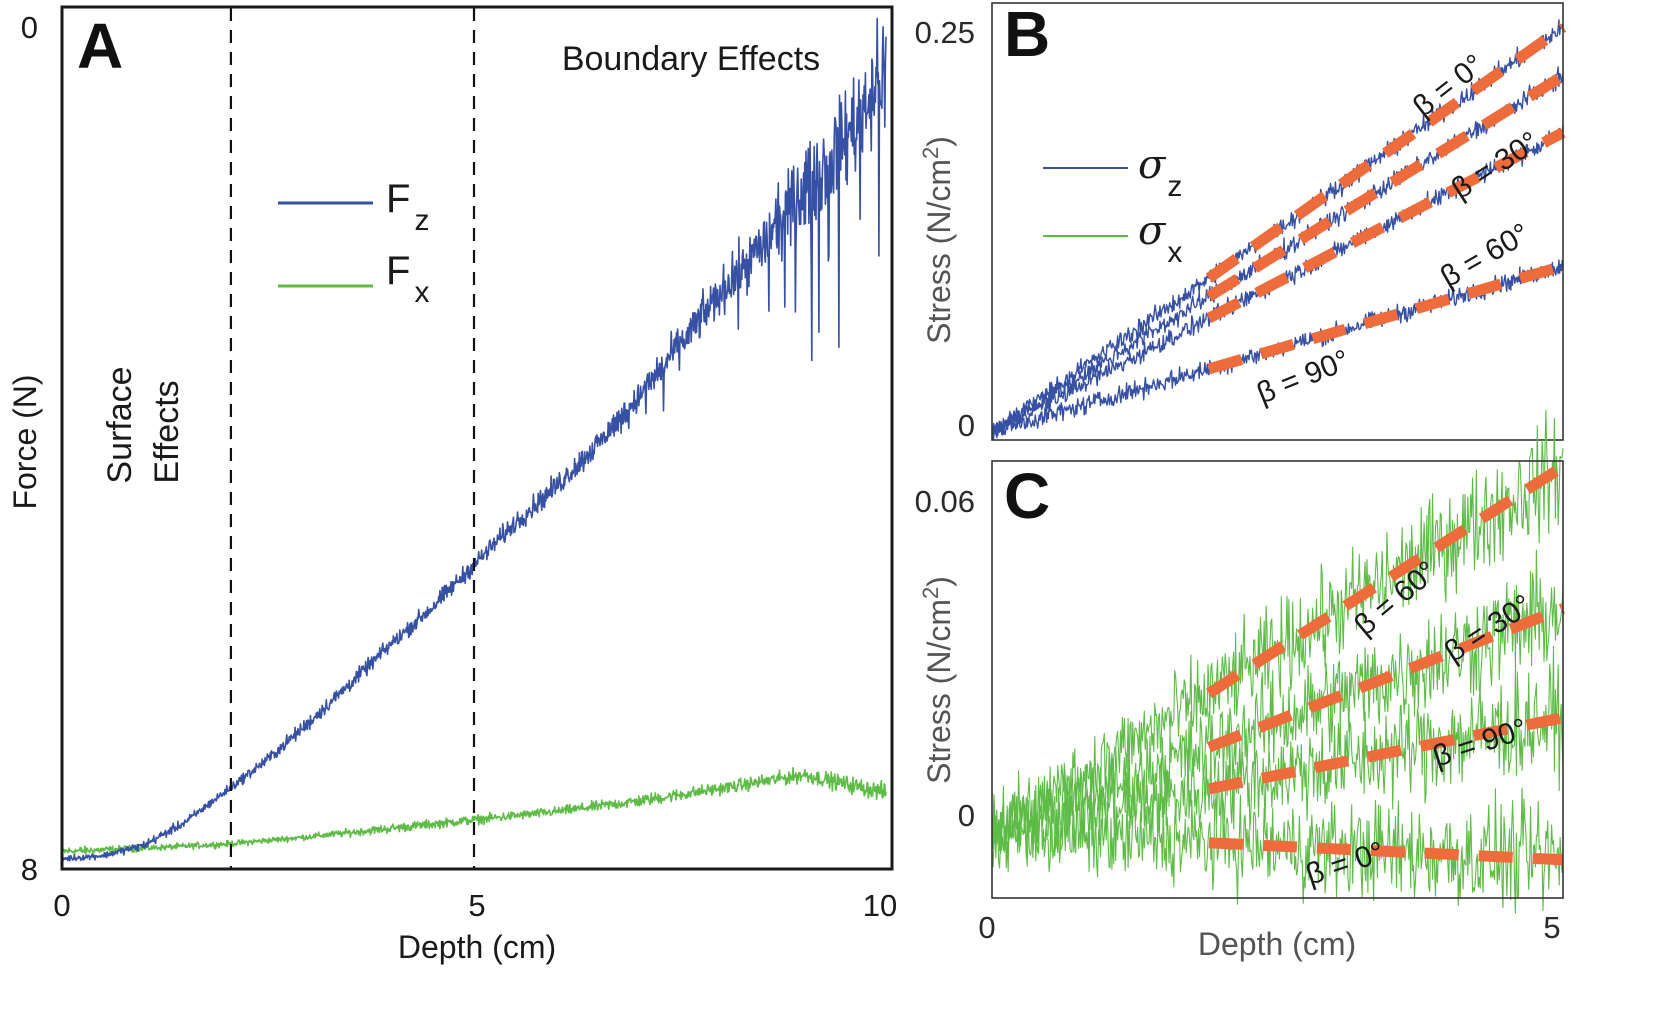 This screenshot has height=1028, width=1660. What do you see at coordinates (691, 59) in the screenshot?
I see `boundary-effects-annotation: Boundary Effects` at bounding box center [691, 59].